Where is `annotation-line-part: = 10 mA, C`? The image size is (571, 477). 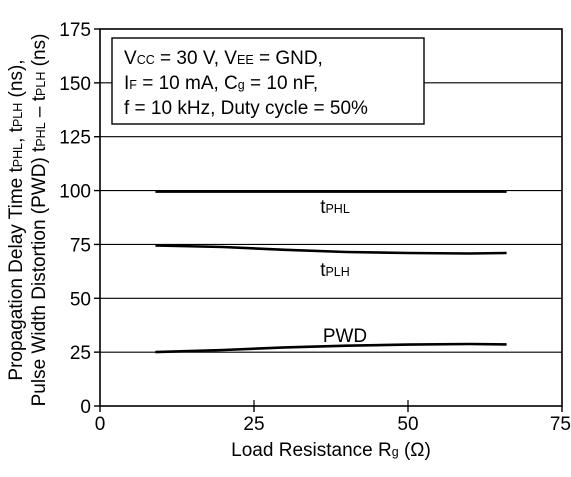
annotation-line-part: = 10 mA, C is located at coordinates (187, 83).